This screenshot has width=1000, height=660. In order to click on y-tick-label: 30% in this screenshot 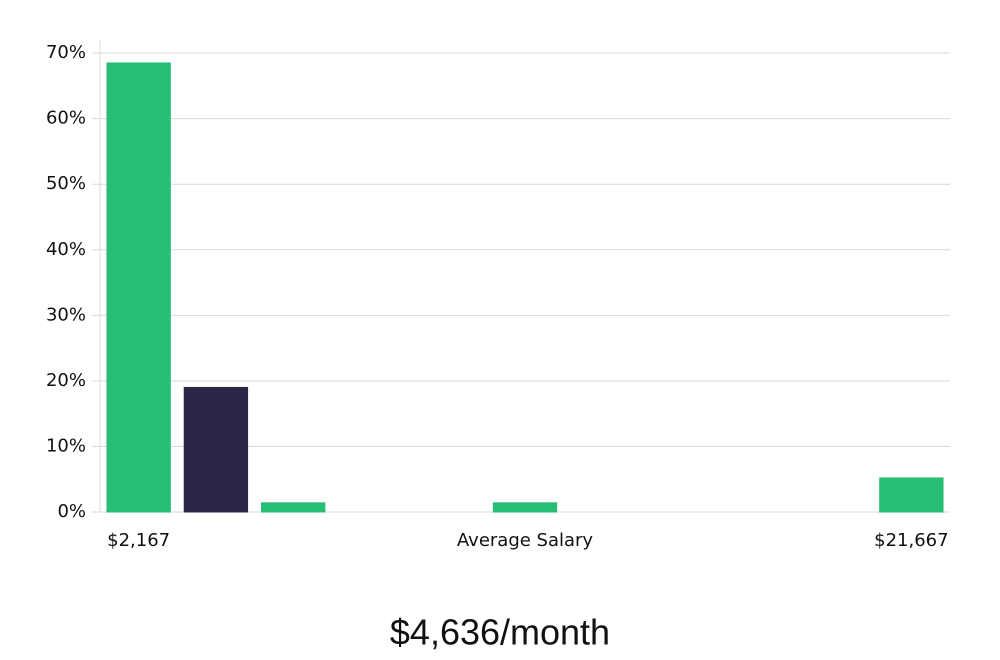, I will do `click(66, 314)`.